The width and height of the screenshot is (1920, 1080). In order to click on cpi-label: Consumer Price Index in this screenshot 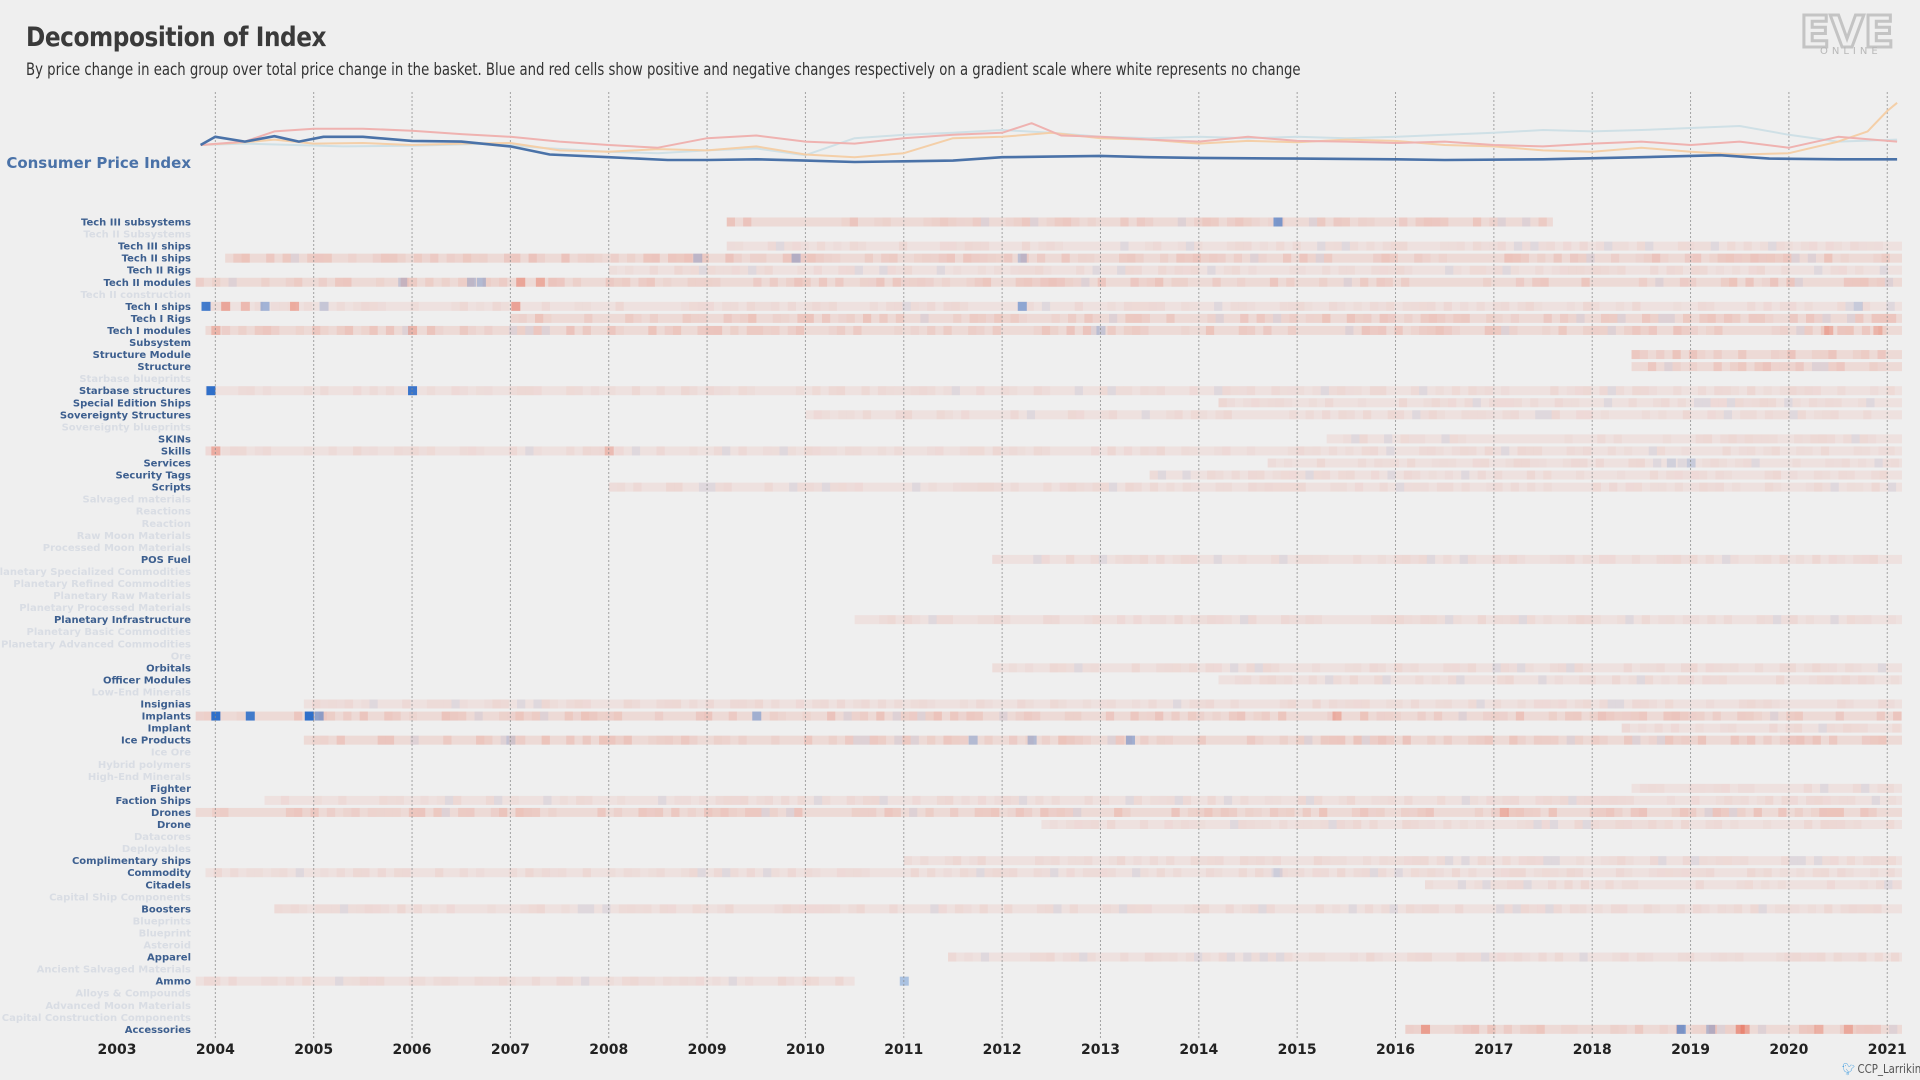, I will do `click(98, 163)`.